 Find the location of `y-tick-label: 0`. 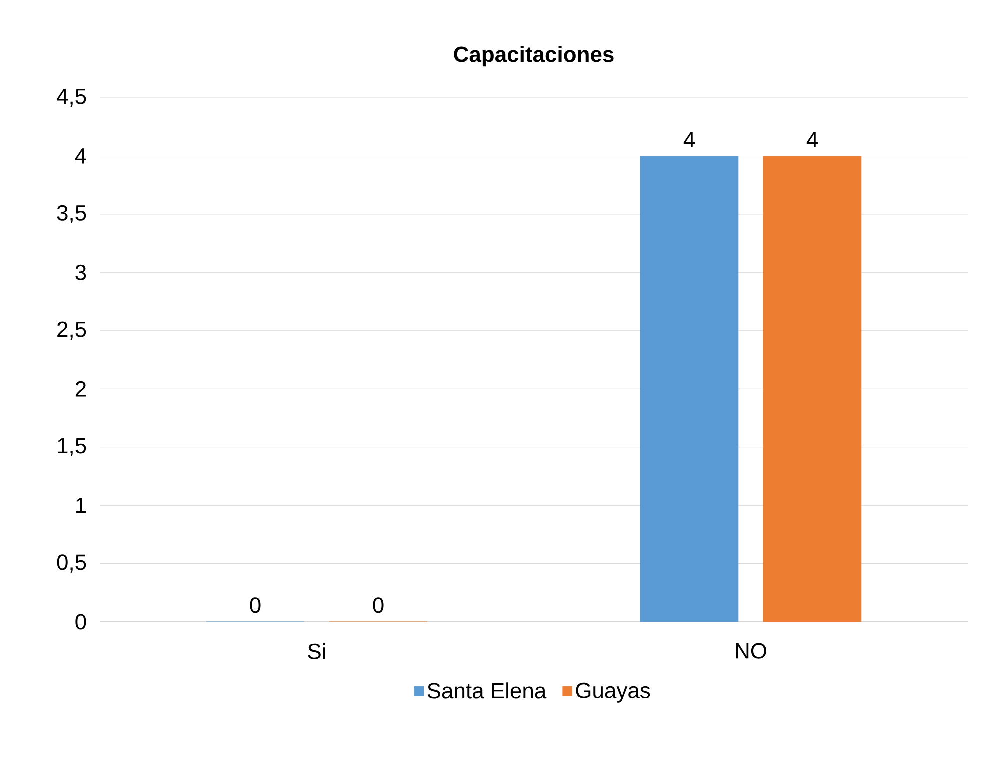

y-tick-label: 0 is located at coordinates (81, 622).